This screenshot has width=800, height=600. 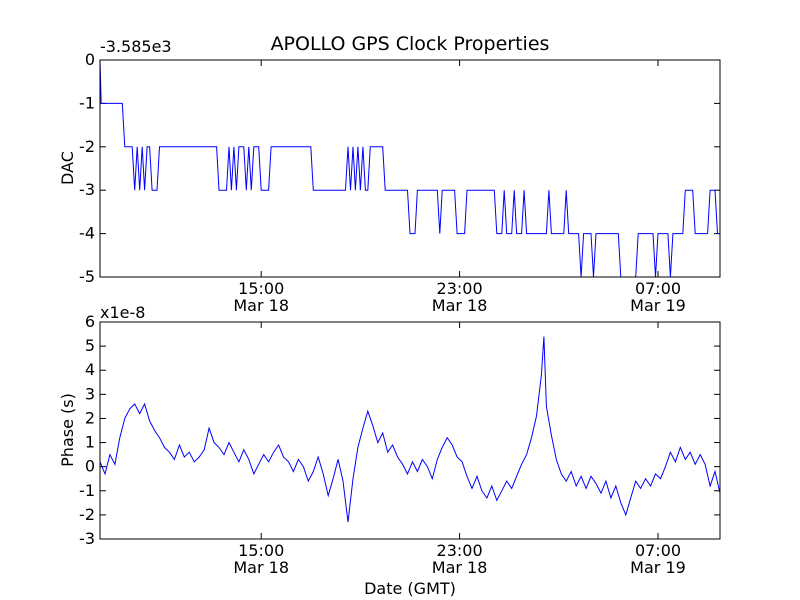 What do you see at coordinates (90, 417) in the screenshot?
I see `bottom-ytick-label: 2` at bounding box center [90, 417].